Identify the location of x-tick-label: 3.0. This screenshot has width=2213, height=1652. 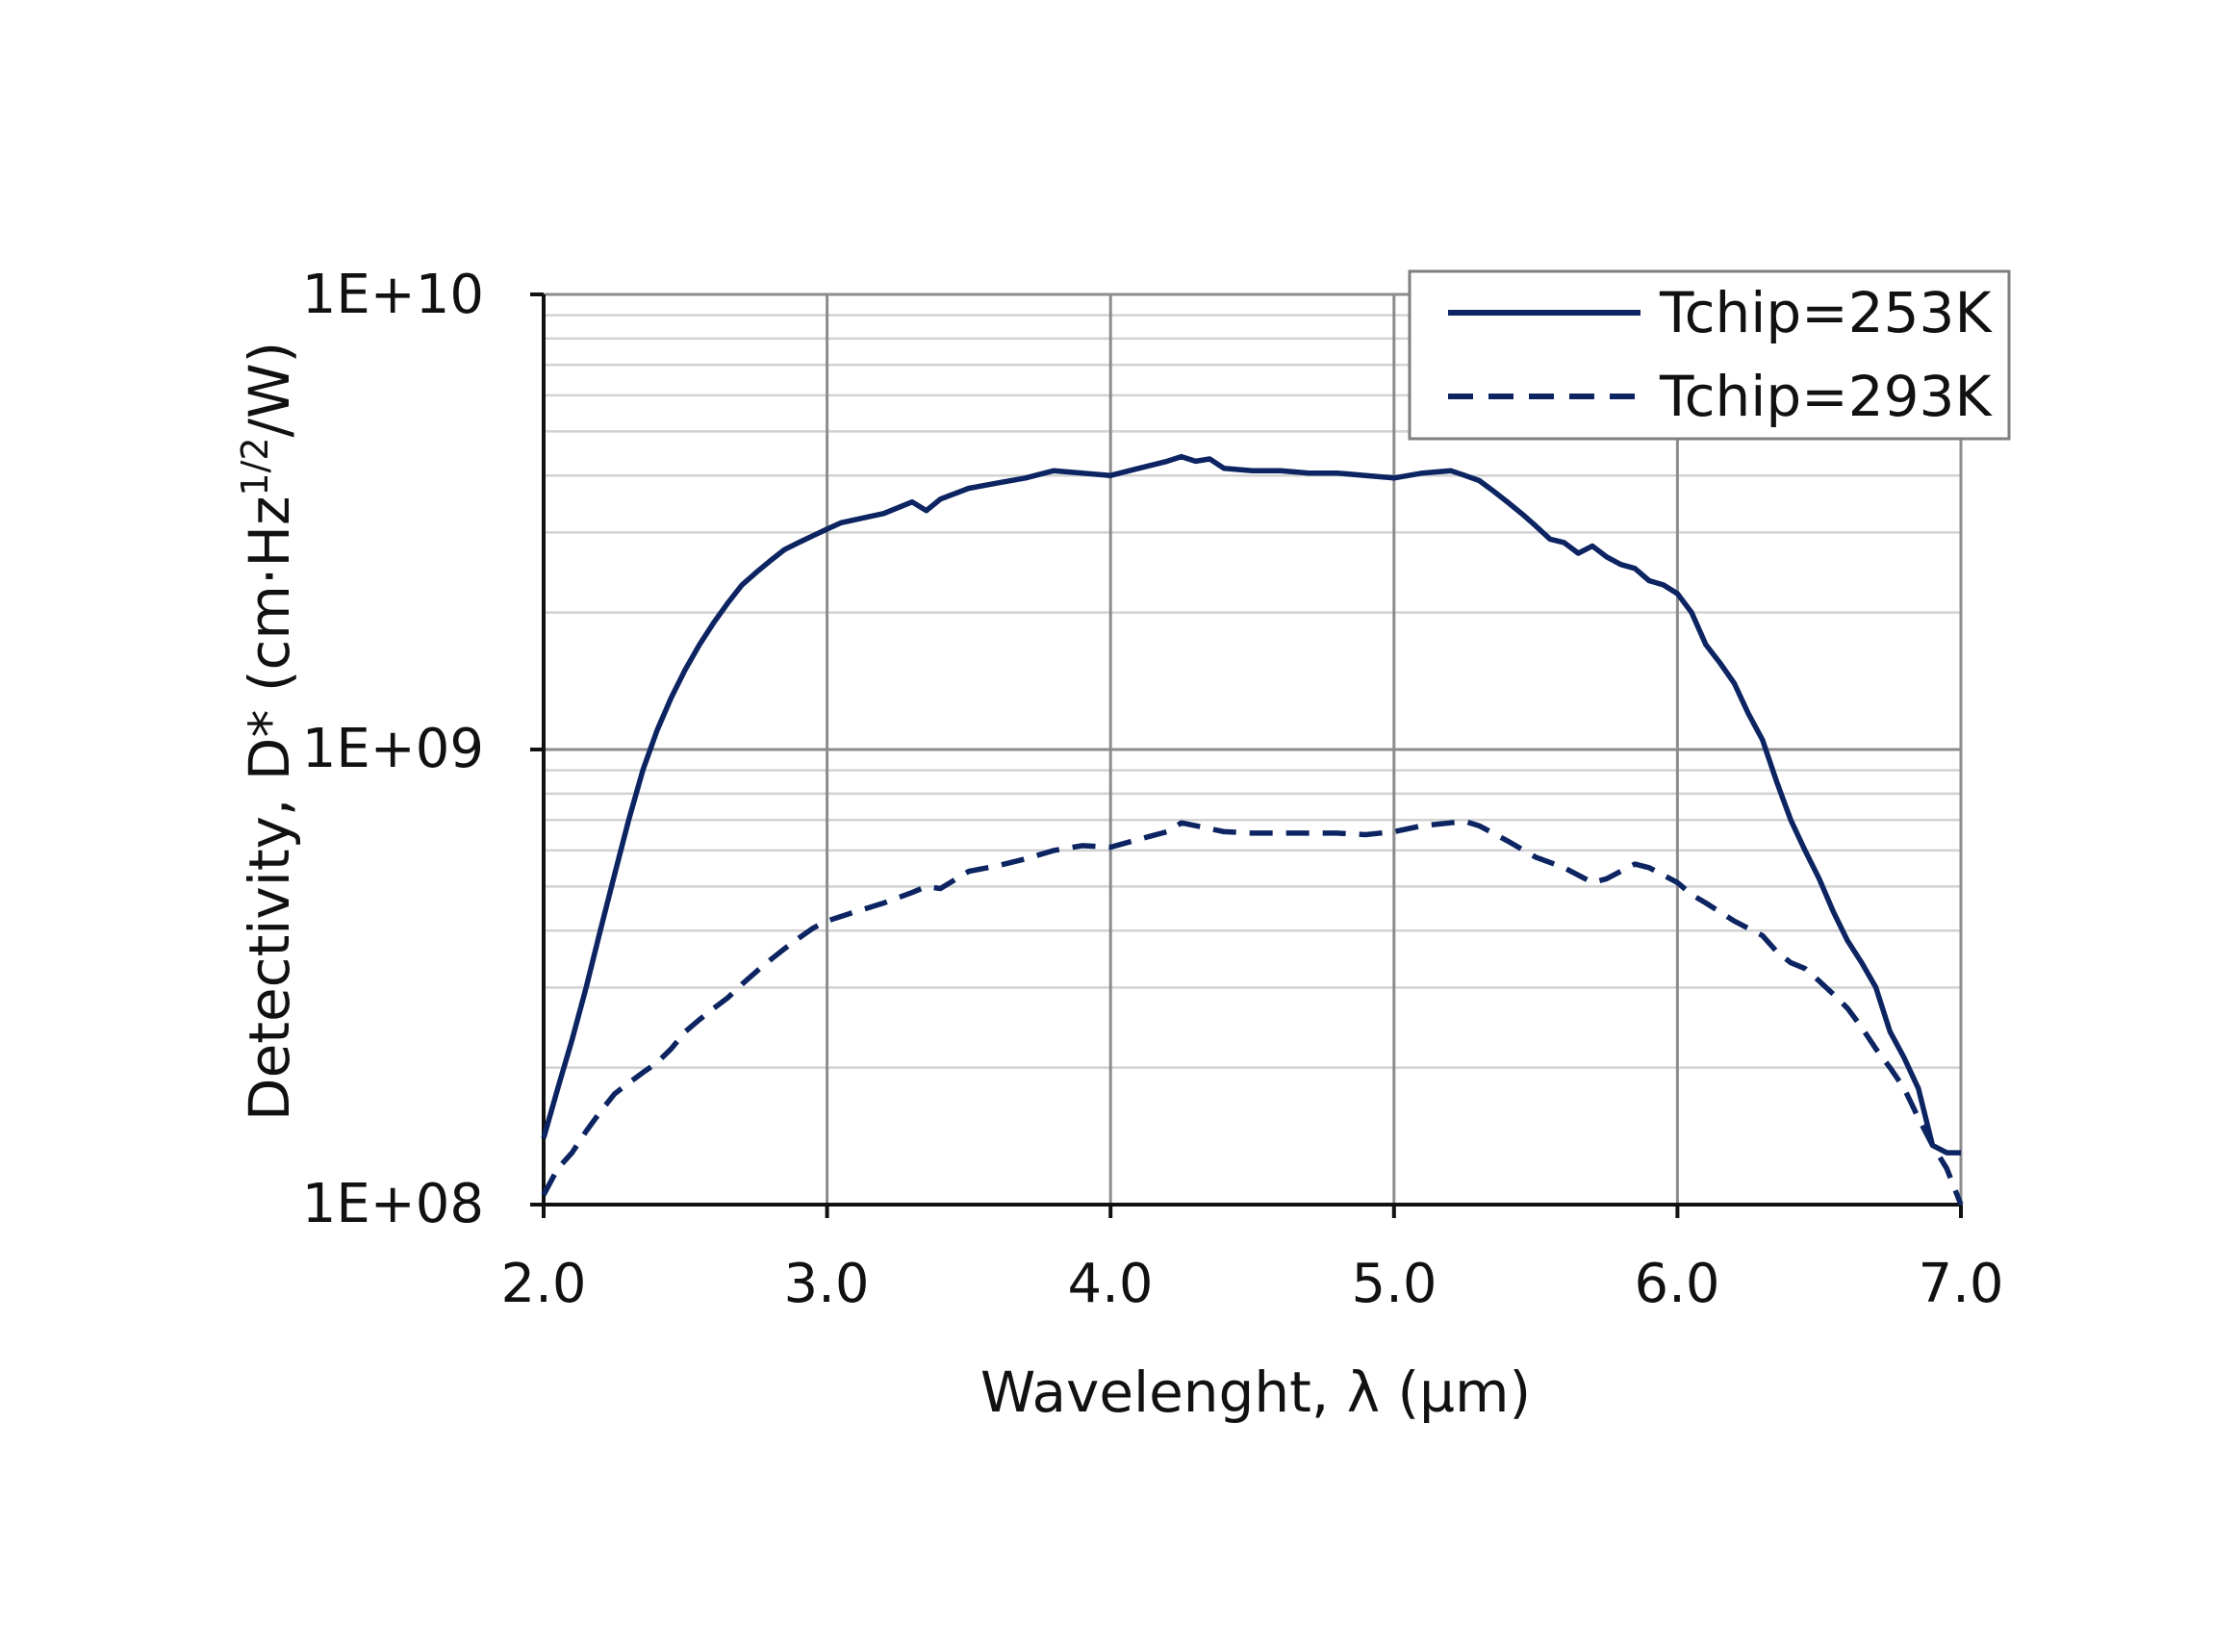
(826, 1284).